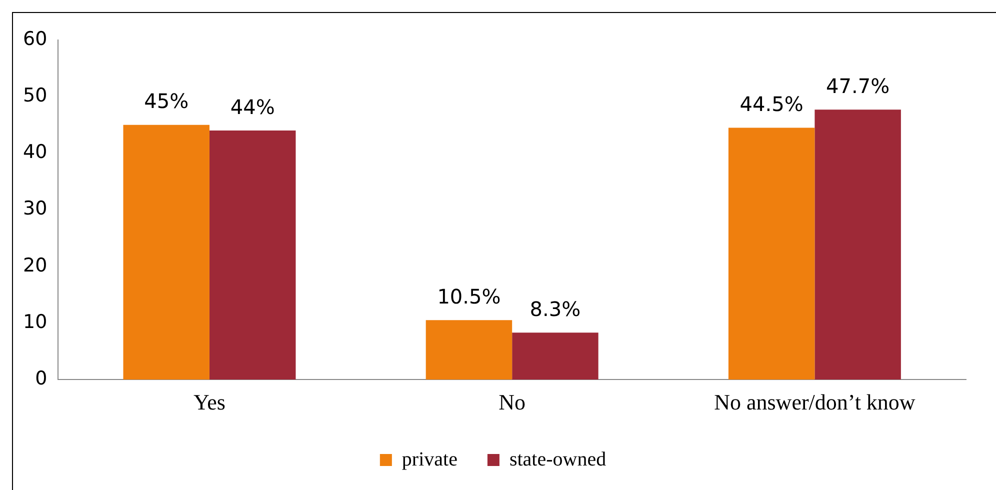 The width and height of the screenshot is (996, 490). What do you see at coordinates (166, 101) in the screenshot?
I see `data-label: 45%` at bounding box center [166, 101].